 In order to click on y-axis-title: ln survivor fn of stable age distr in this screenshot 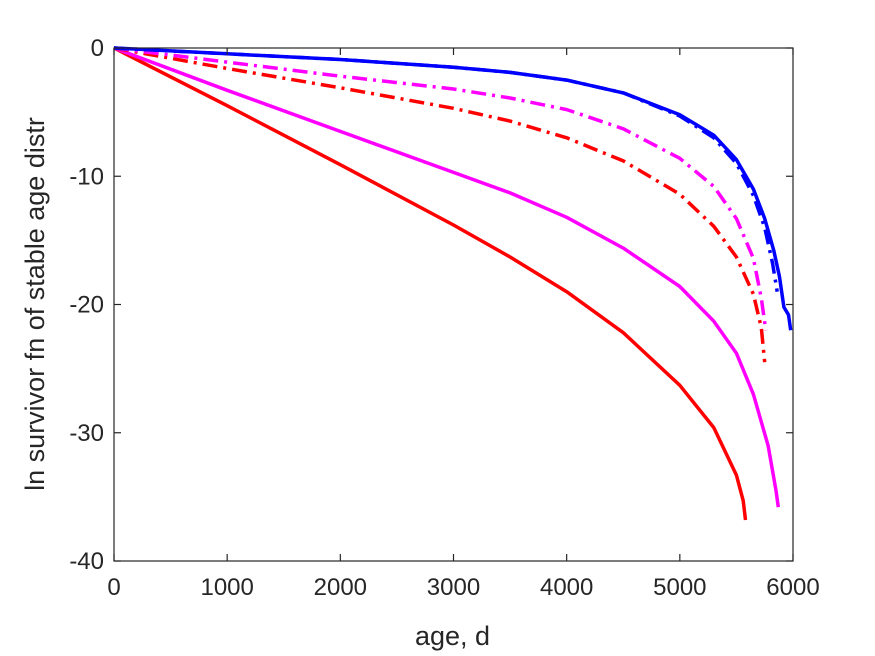, I will do `click(35, 304)`.